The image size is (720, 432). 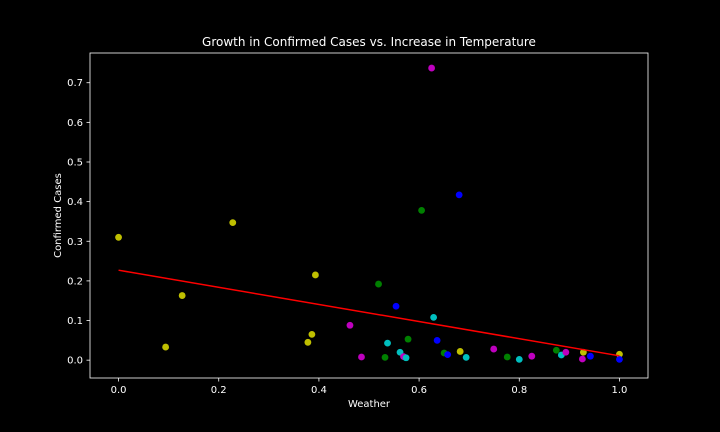 What do you see at coordinates (369, 387) in the screenshot?
I see `x-axis: 0.0 0.2 0.4 0.6 0.8 1.0` at bounding box center [369, 387].